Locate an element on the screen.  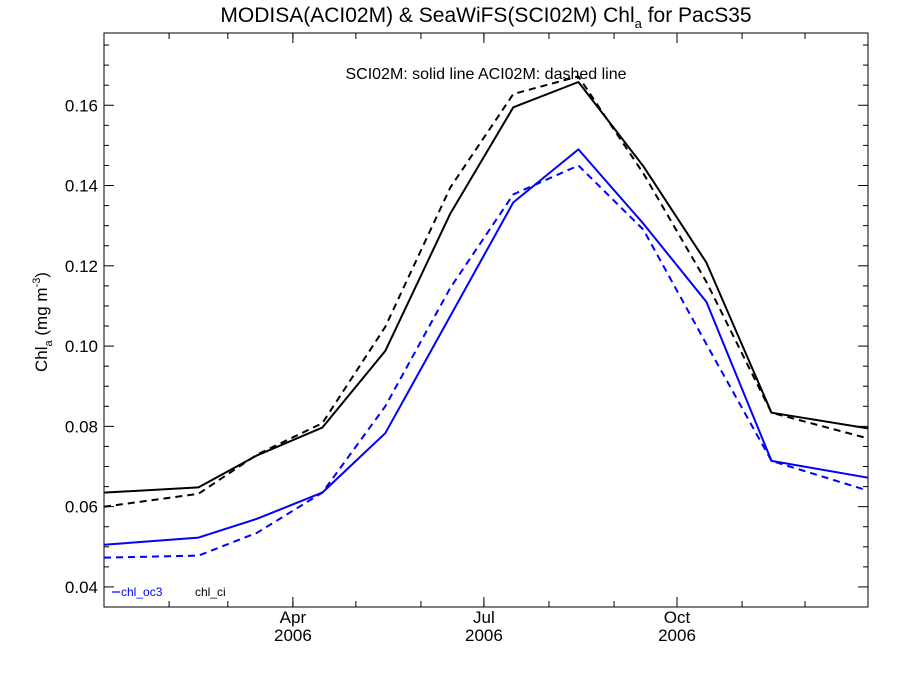
y-tick-label: 0.04 is located at coordinates (81, 587).